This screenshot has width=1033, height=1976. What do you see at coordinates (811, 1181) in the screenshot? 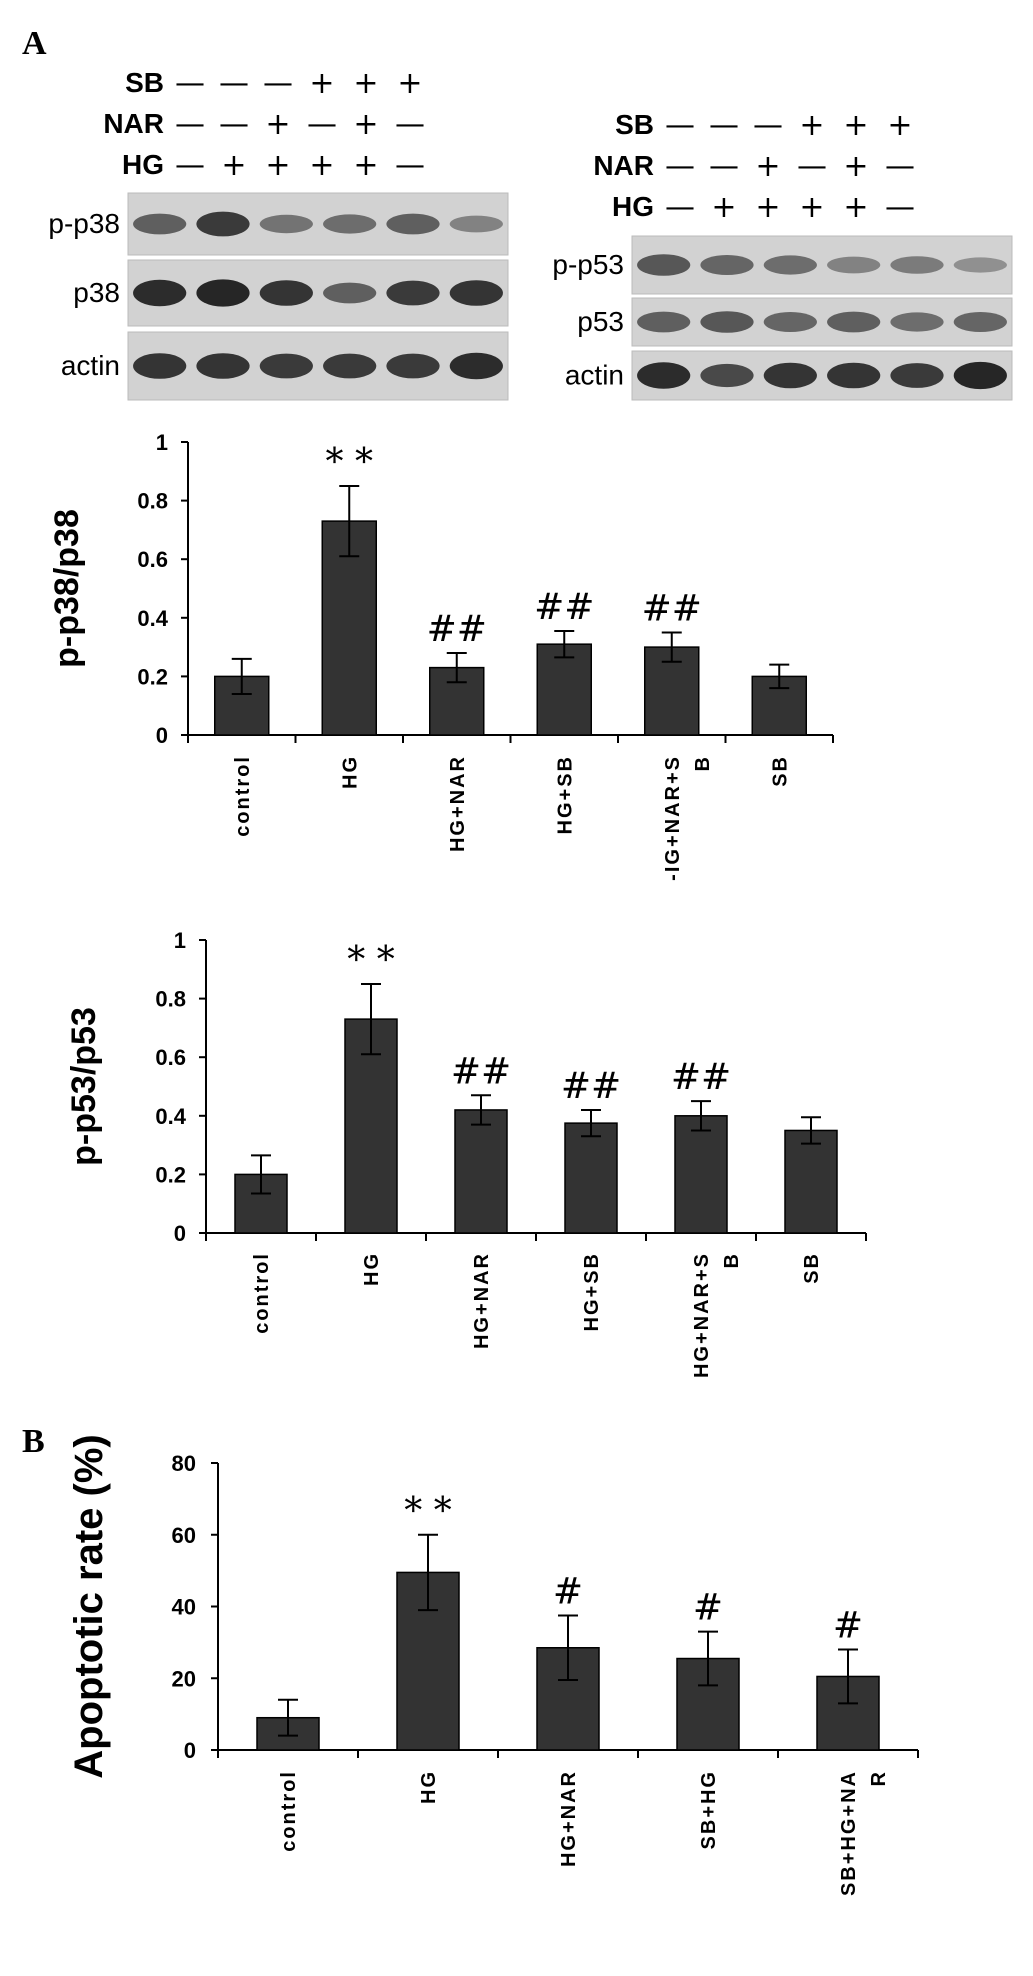
I see `bar-SB` at bounding box center [811, 1181].